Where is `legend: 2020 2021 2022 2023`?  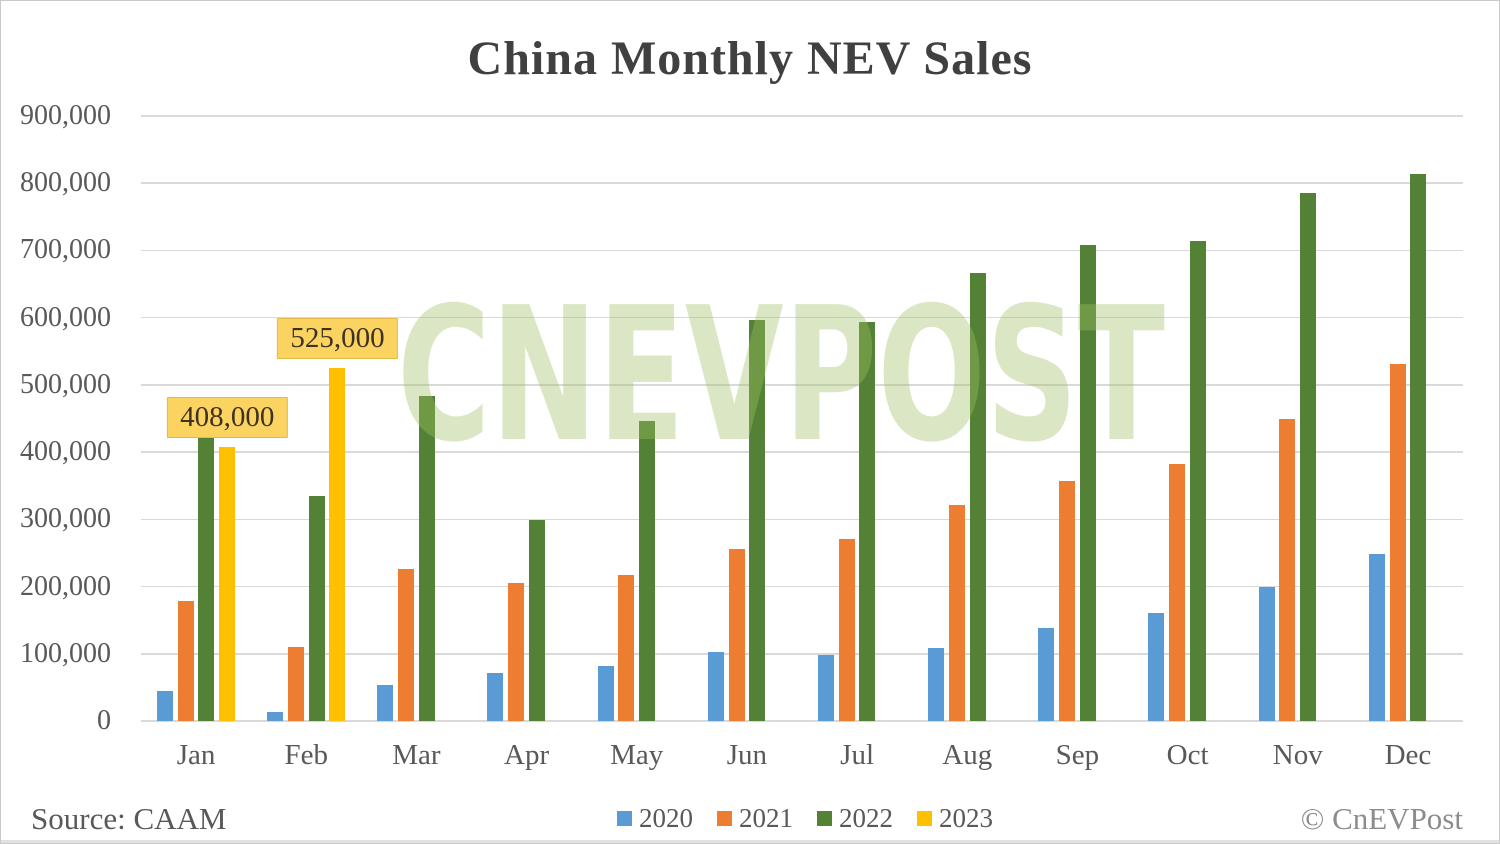 legend: 2020 2021 2022 2023 is located at coordinates (805, 818).